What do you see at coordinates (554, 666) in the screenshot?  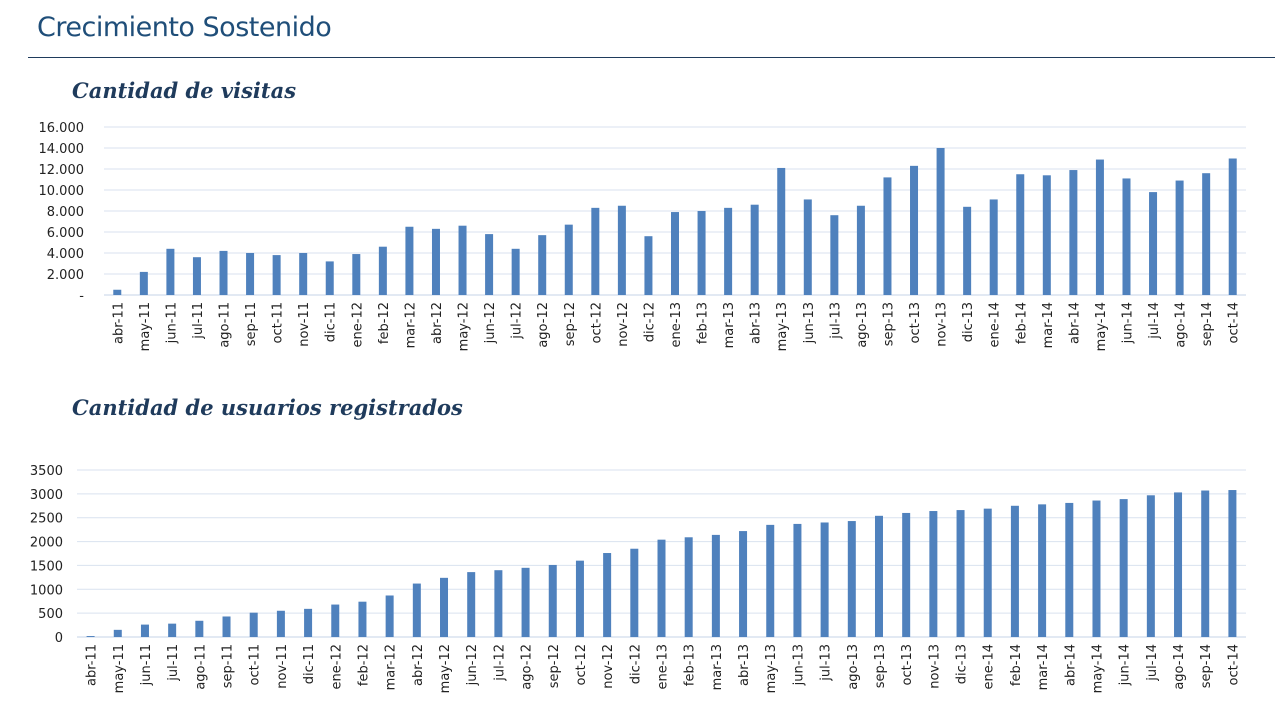 I see `users-x-tick-label: sep-12` at bounding box center [554, 666].